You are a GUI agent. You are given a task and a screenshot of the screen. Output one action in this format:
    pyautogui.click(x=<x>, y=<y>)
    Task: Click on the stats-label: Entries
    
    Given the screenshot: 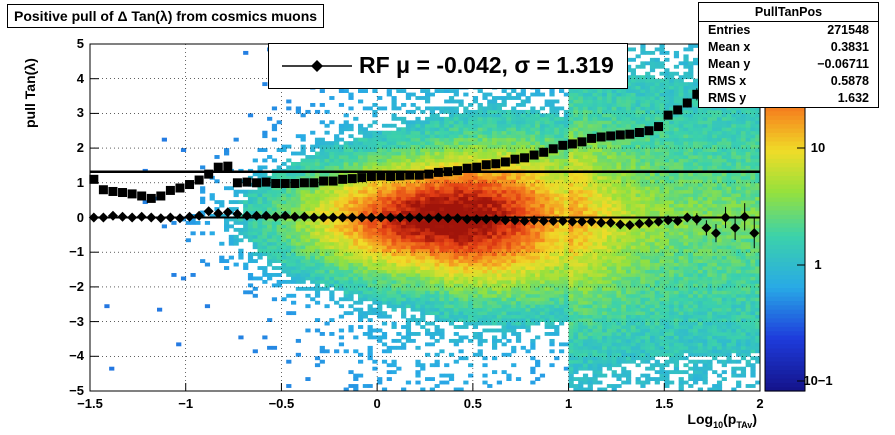 What is the action you would take?
    pyautogui.click(x=729, y=30)
    